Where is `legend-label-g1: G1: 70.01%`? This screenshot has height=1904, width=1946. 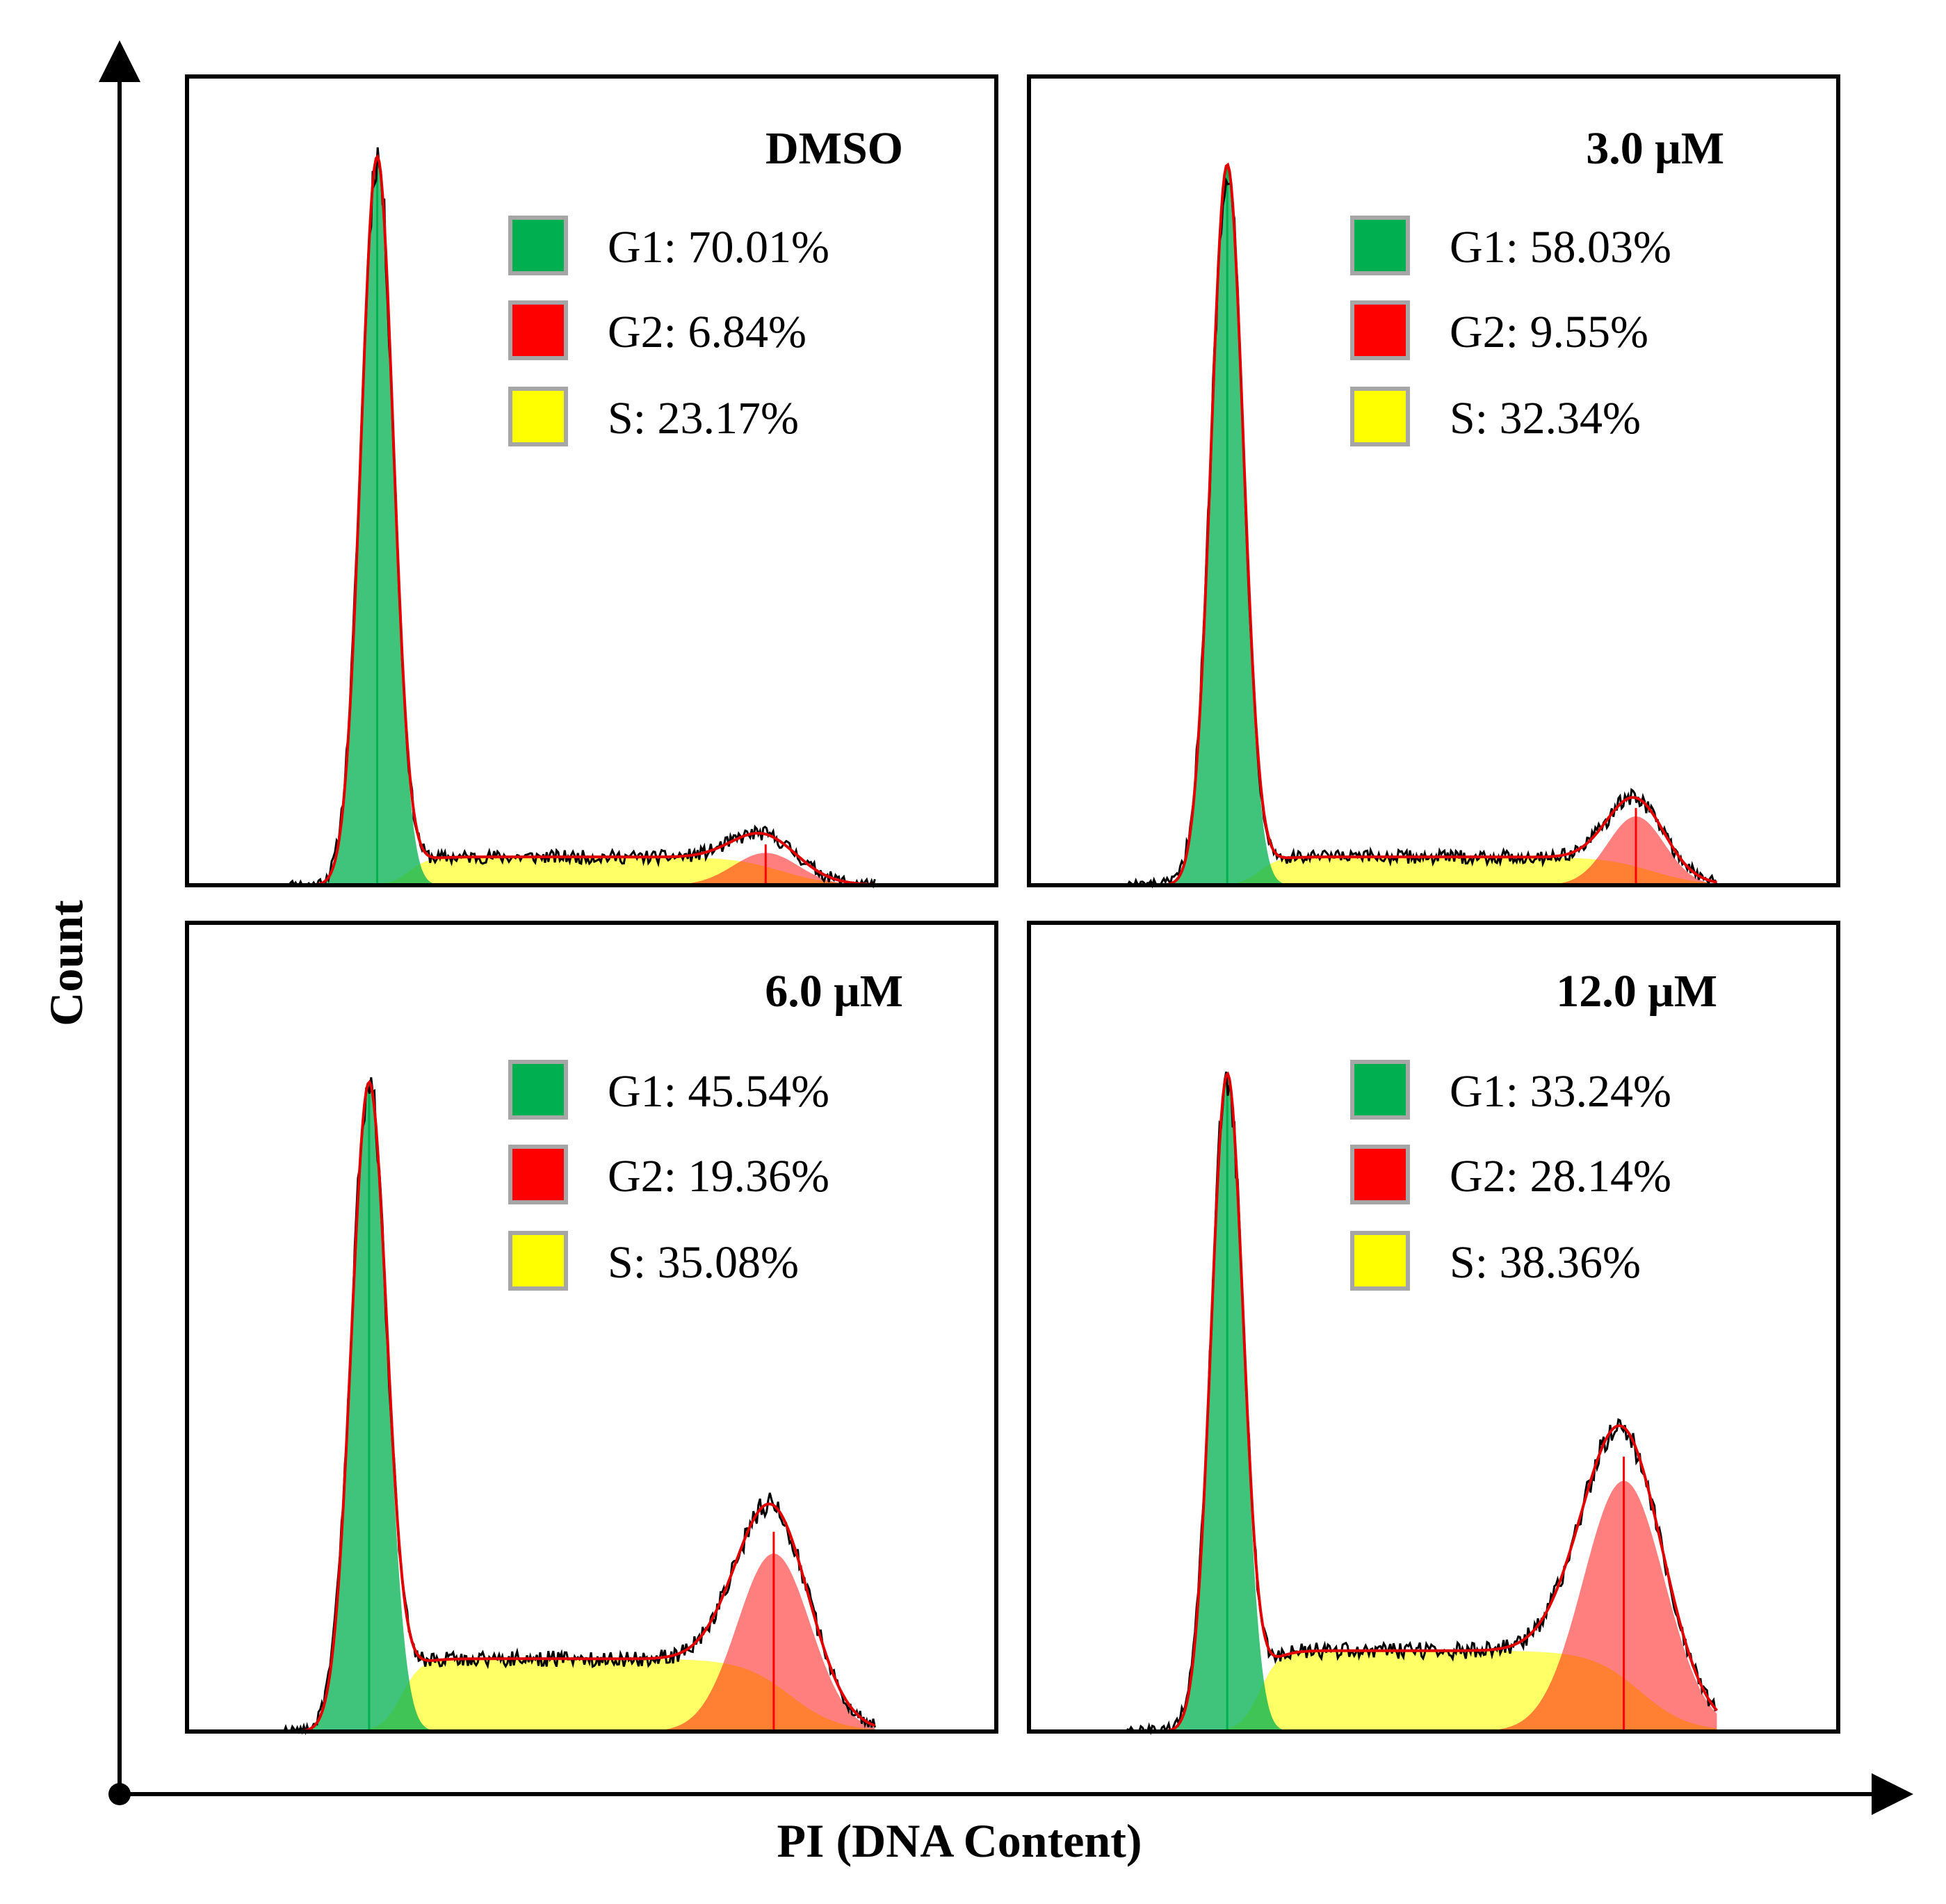 legend-label-g1: G1: 70.01% is located at coordinates (718, 247).